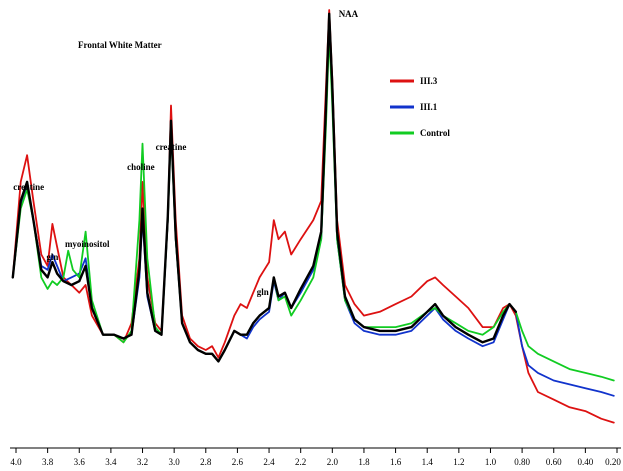 Image resolution: width=623 pixels, height=471 pixels. Describe the element at coordinates (429, 107) in the screenshot. I see `legend-label: III.1` at that location.